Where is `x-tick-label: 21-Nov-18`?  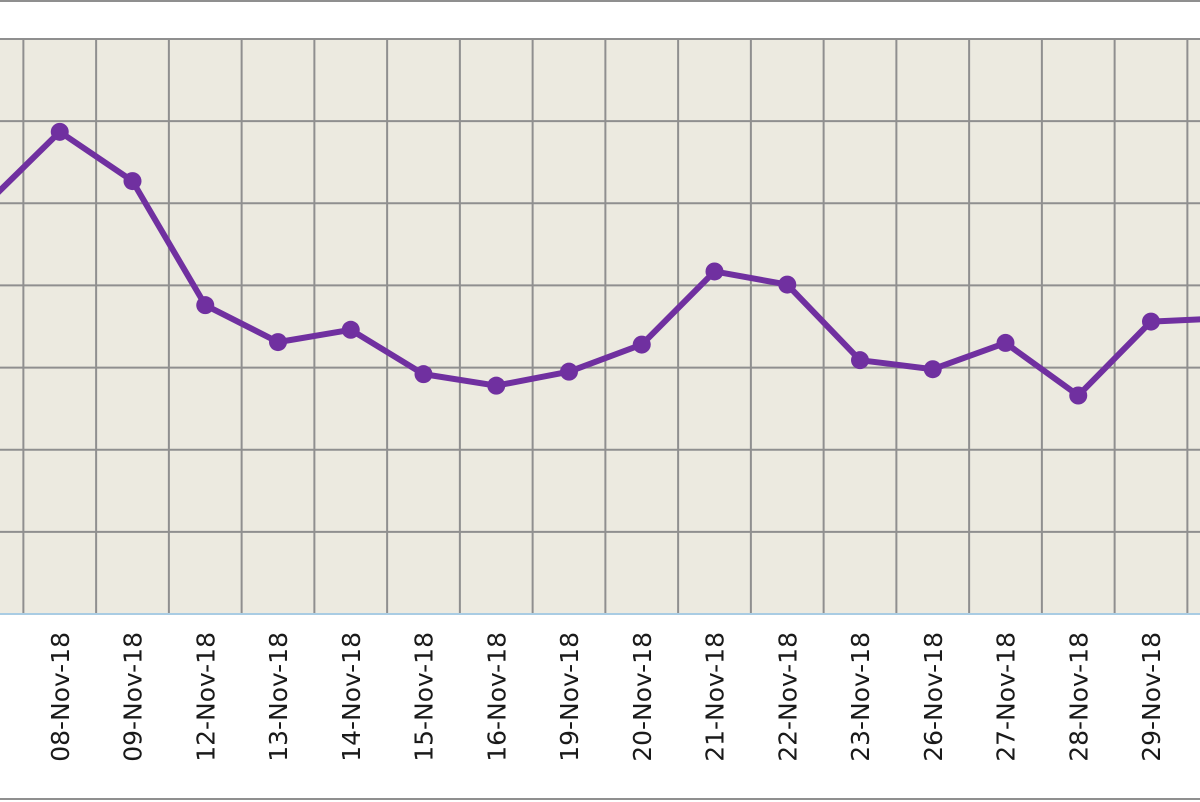 x-tick-label: 21-Nov-18 is located at coordinates (715, 697).